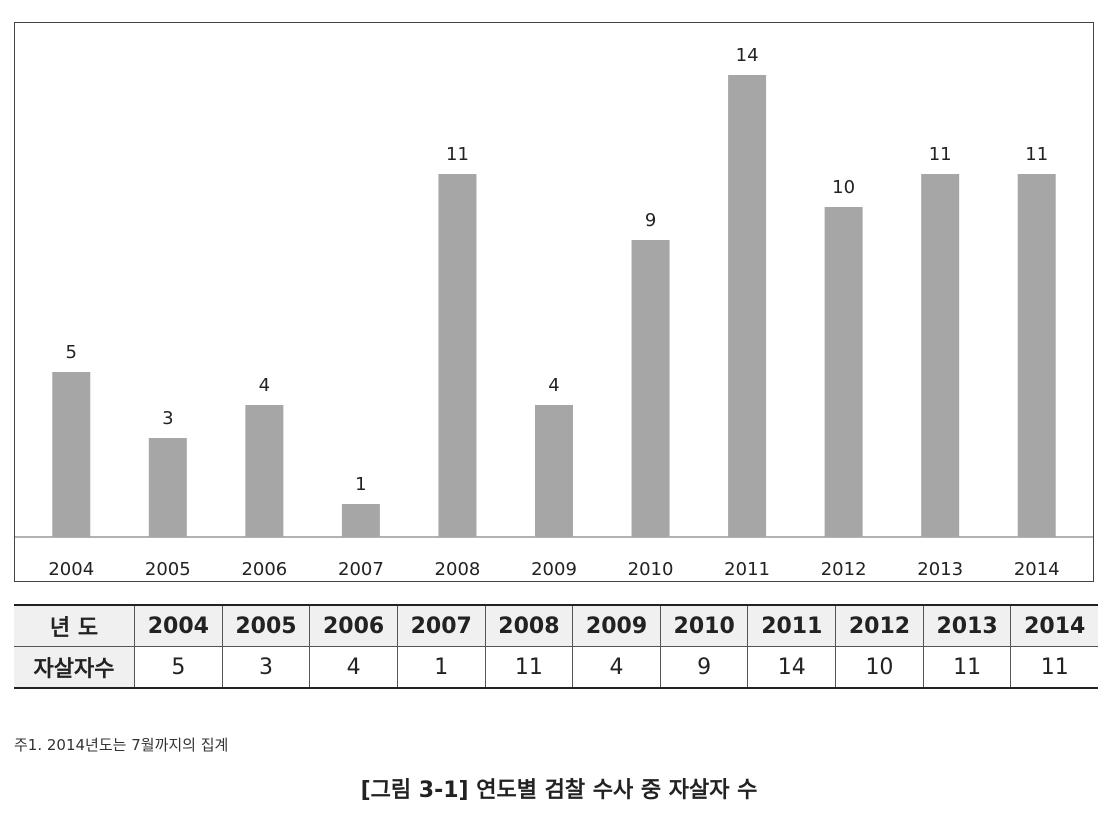  I want to click on table-count-cell: 3, so click(266, 667).